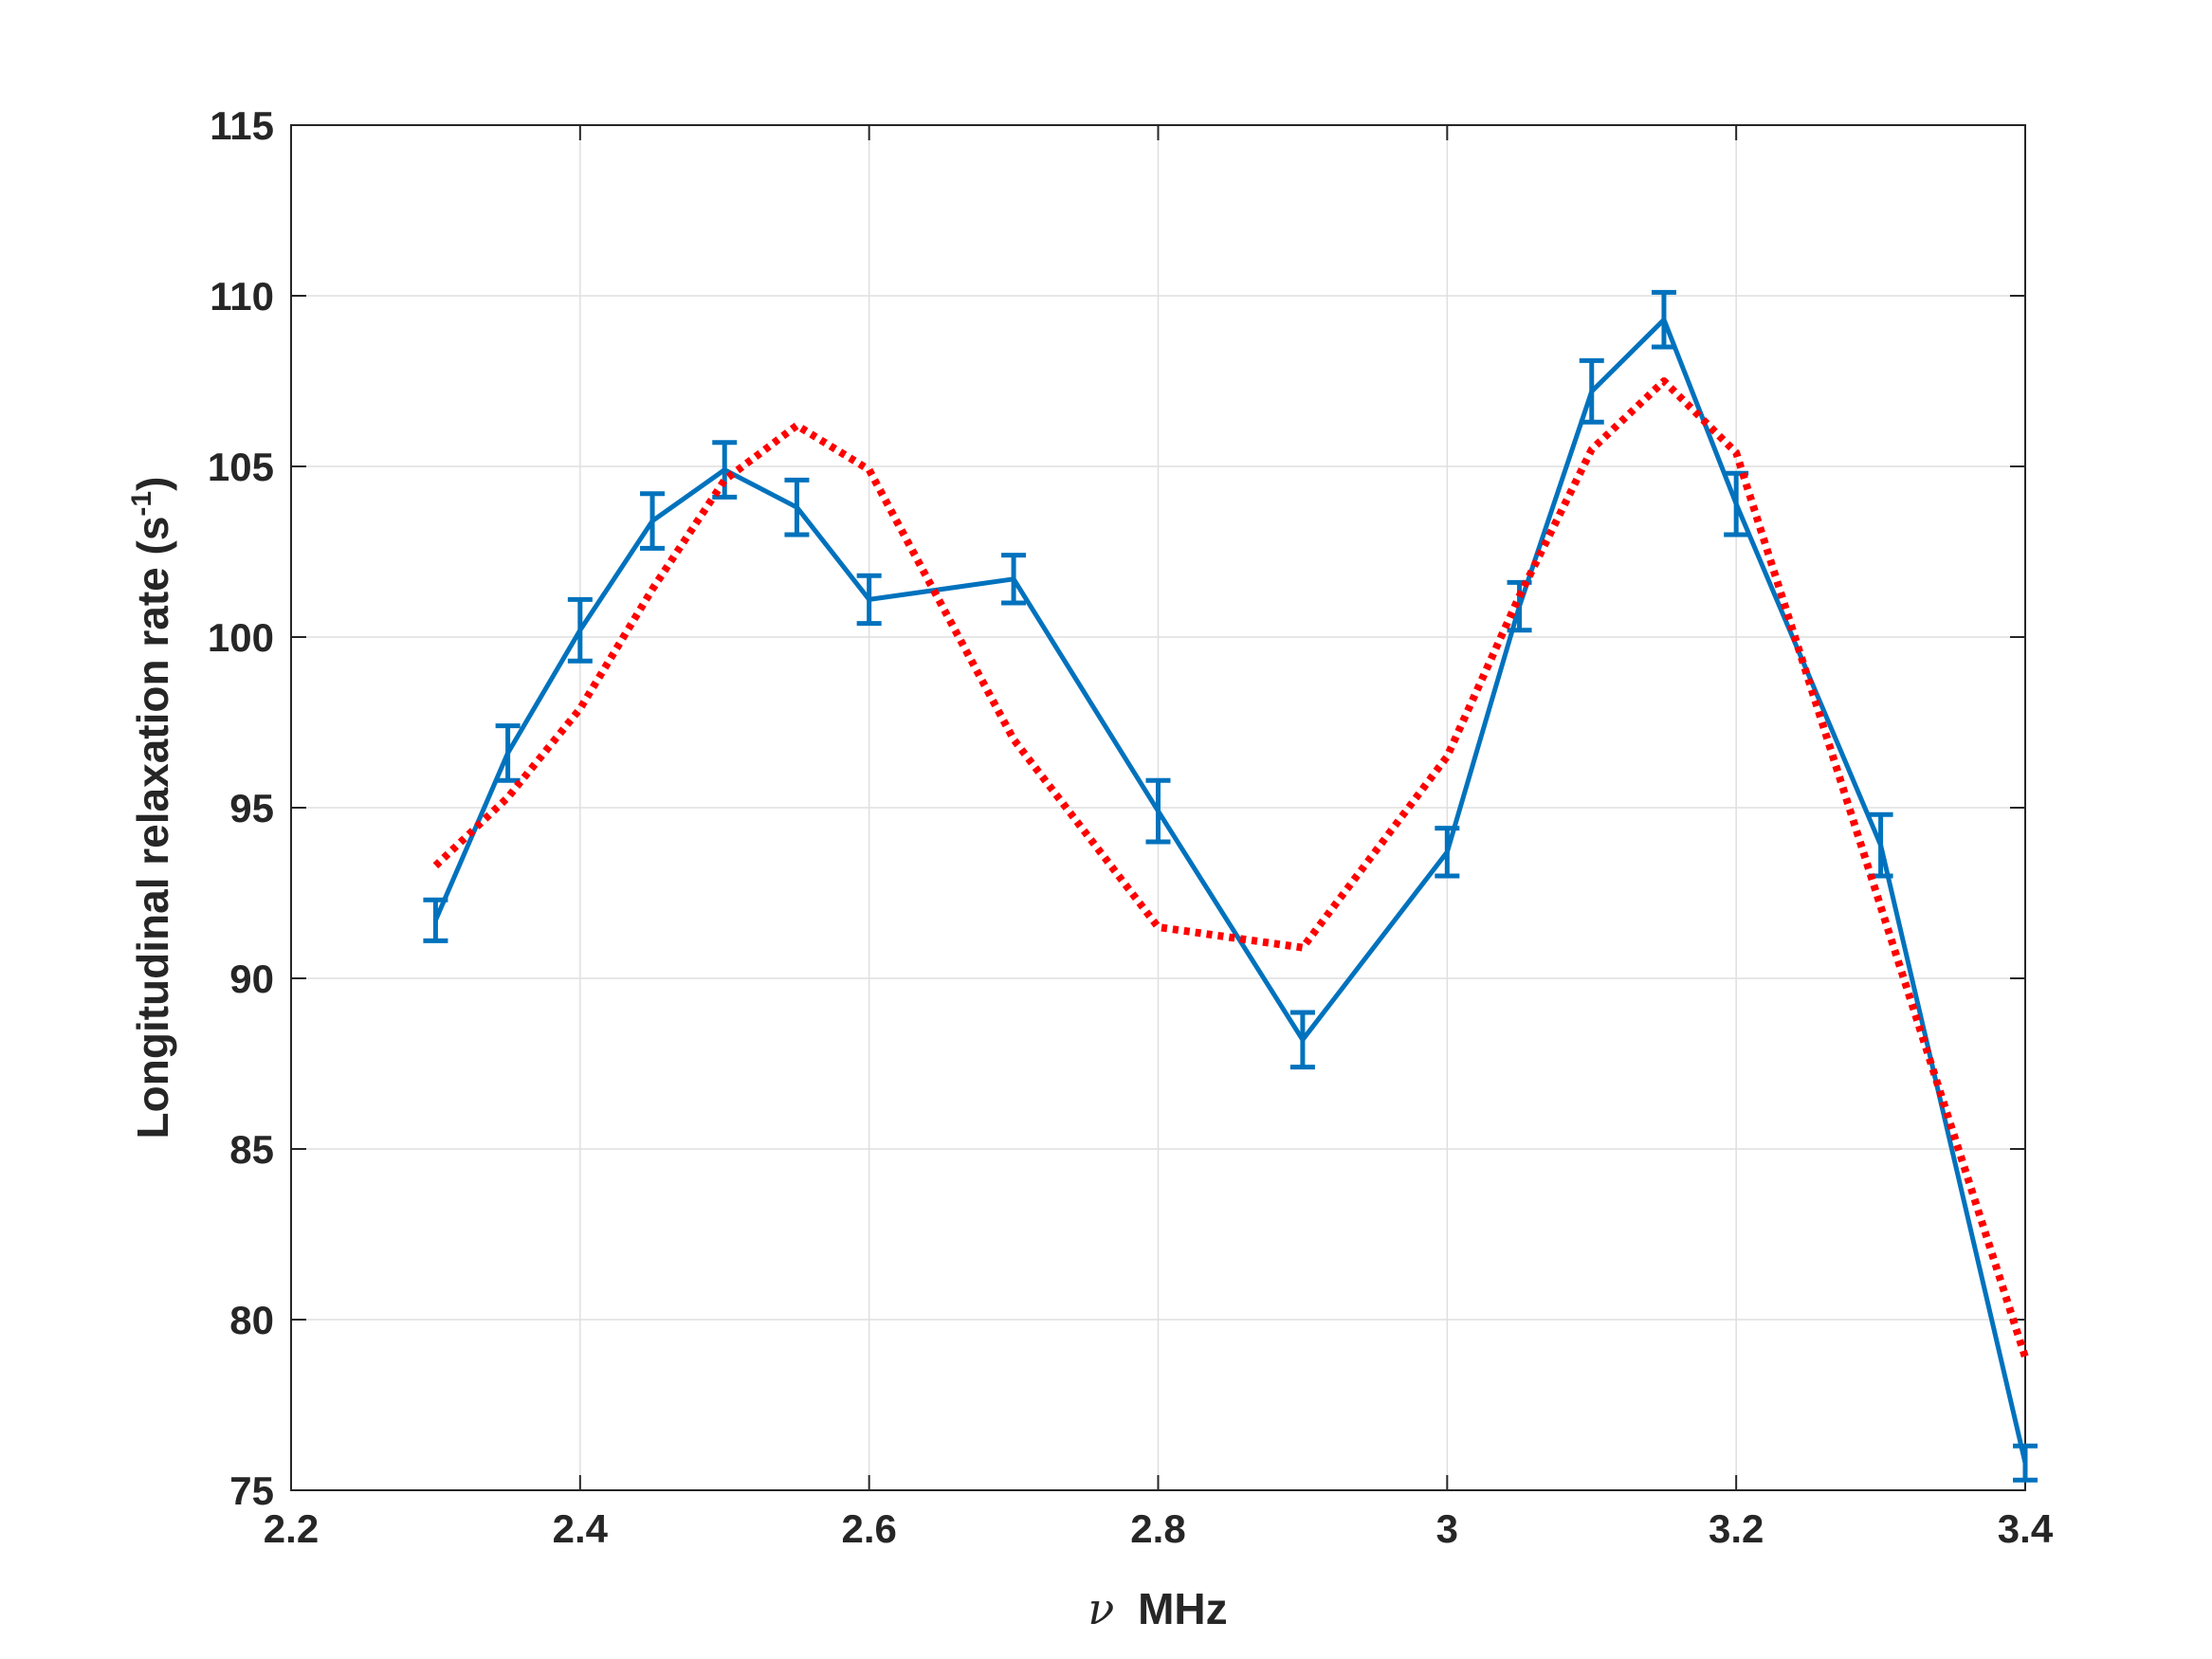 The width and height of the screenshot is (2212, 1659). Describe the element at coordinates (868, 1528) in the screenshot. I see `x-tick-label: 2.6` at that location.